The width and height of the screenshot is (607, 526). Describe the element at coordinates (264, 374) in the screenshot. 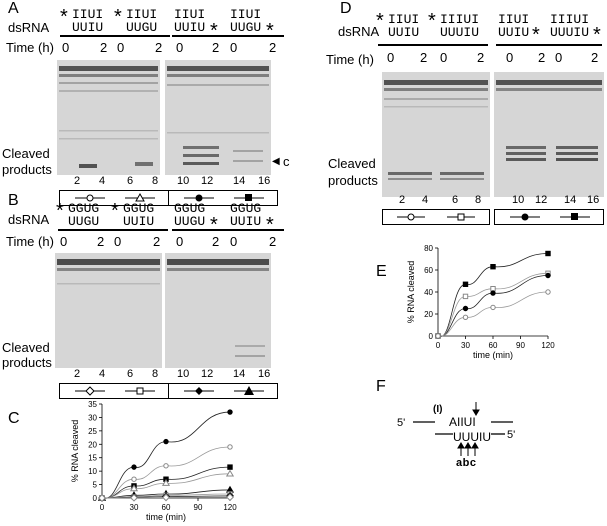

I see `panel-b-lane-num: 16` at that location.